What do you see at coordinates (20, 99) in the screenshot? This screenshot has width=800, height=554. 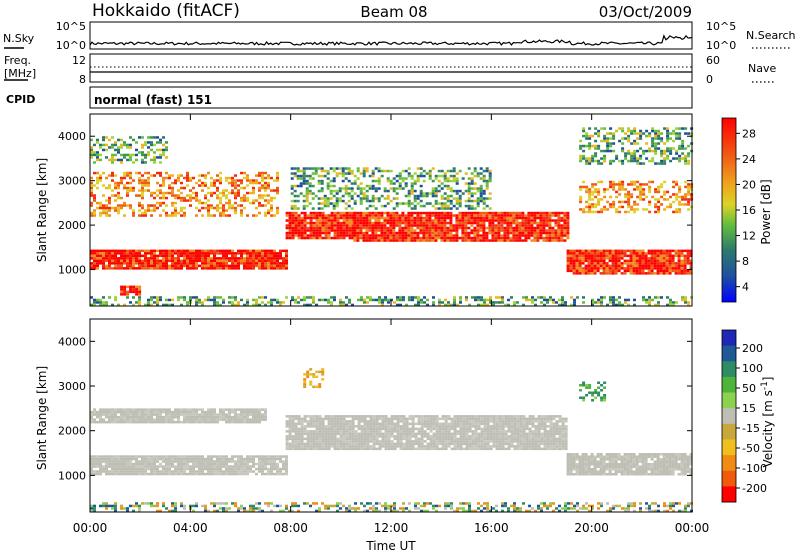 I see `cpid-label: CPID` at bounding box center [20, 99].